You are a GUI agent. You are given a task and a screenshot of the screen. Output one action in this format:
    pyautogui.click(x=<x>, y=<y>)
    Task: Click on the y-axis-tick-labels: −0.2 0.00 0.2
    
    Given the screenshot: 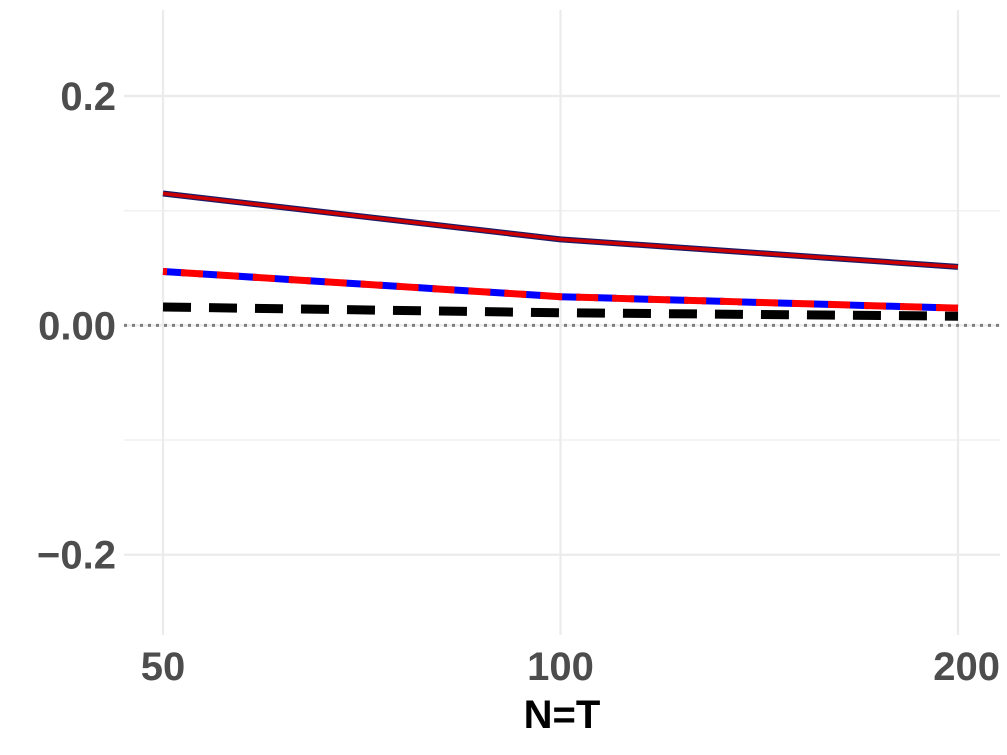 What is the action you would take?
    pyautogui.click(x=76, y=326)
    